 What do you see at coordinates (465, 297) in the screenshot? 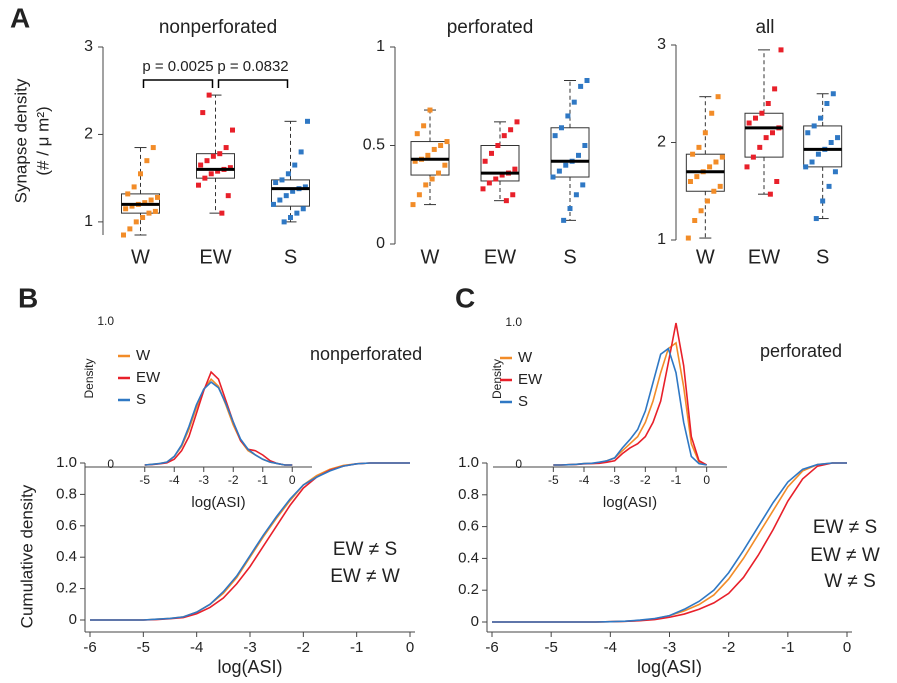
I see `panel-label: C` at bounding box center [465, 297].